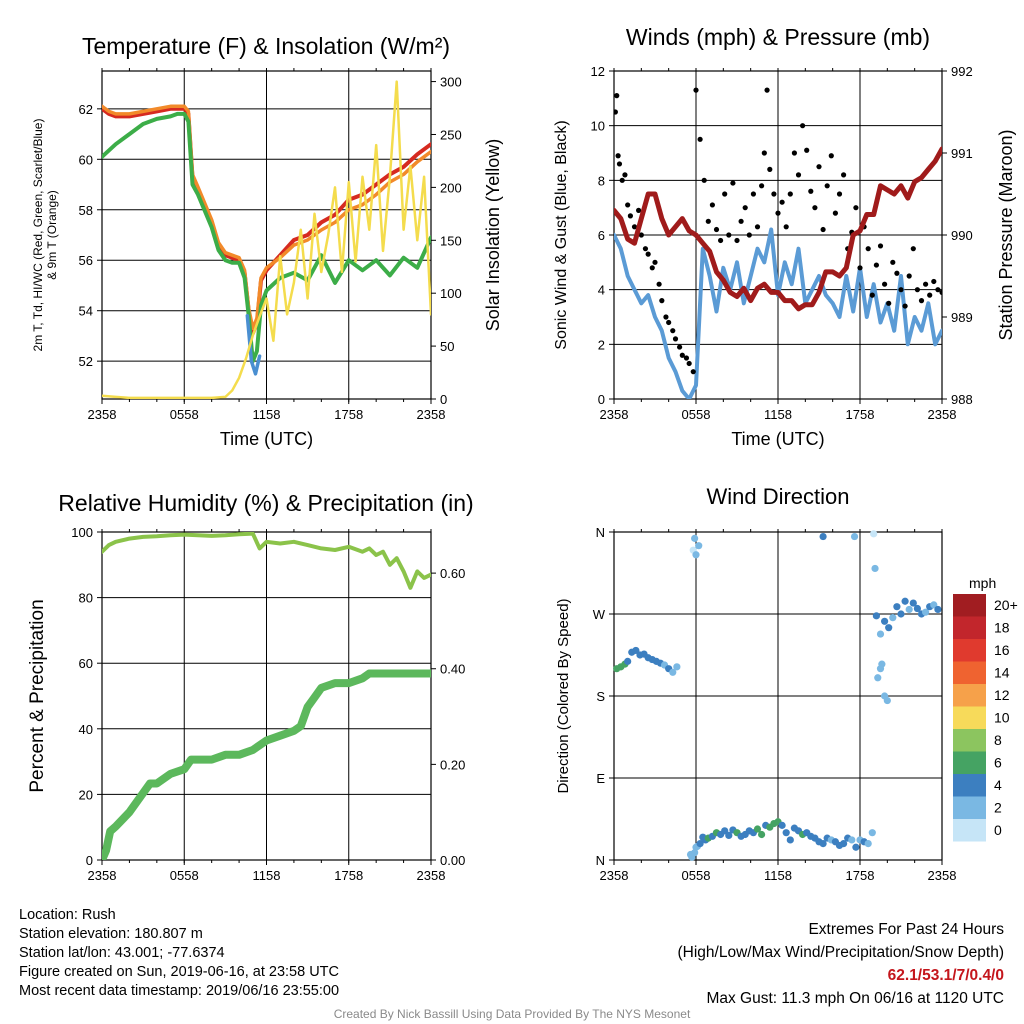 The width and height of the screenshot is (1024, 1024). I want to click on panel1-frame, so click(266, 235).